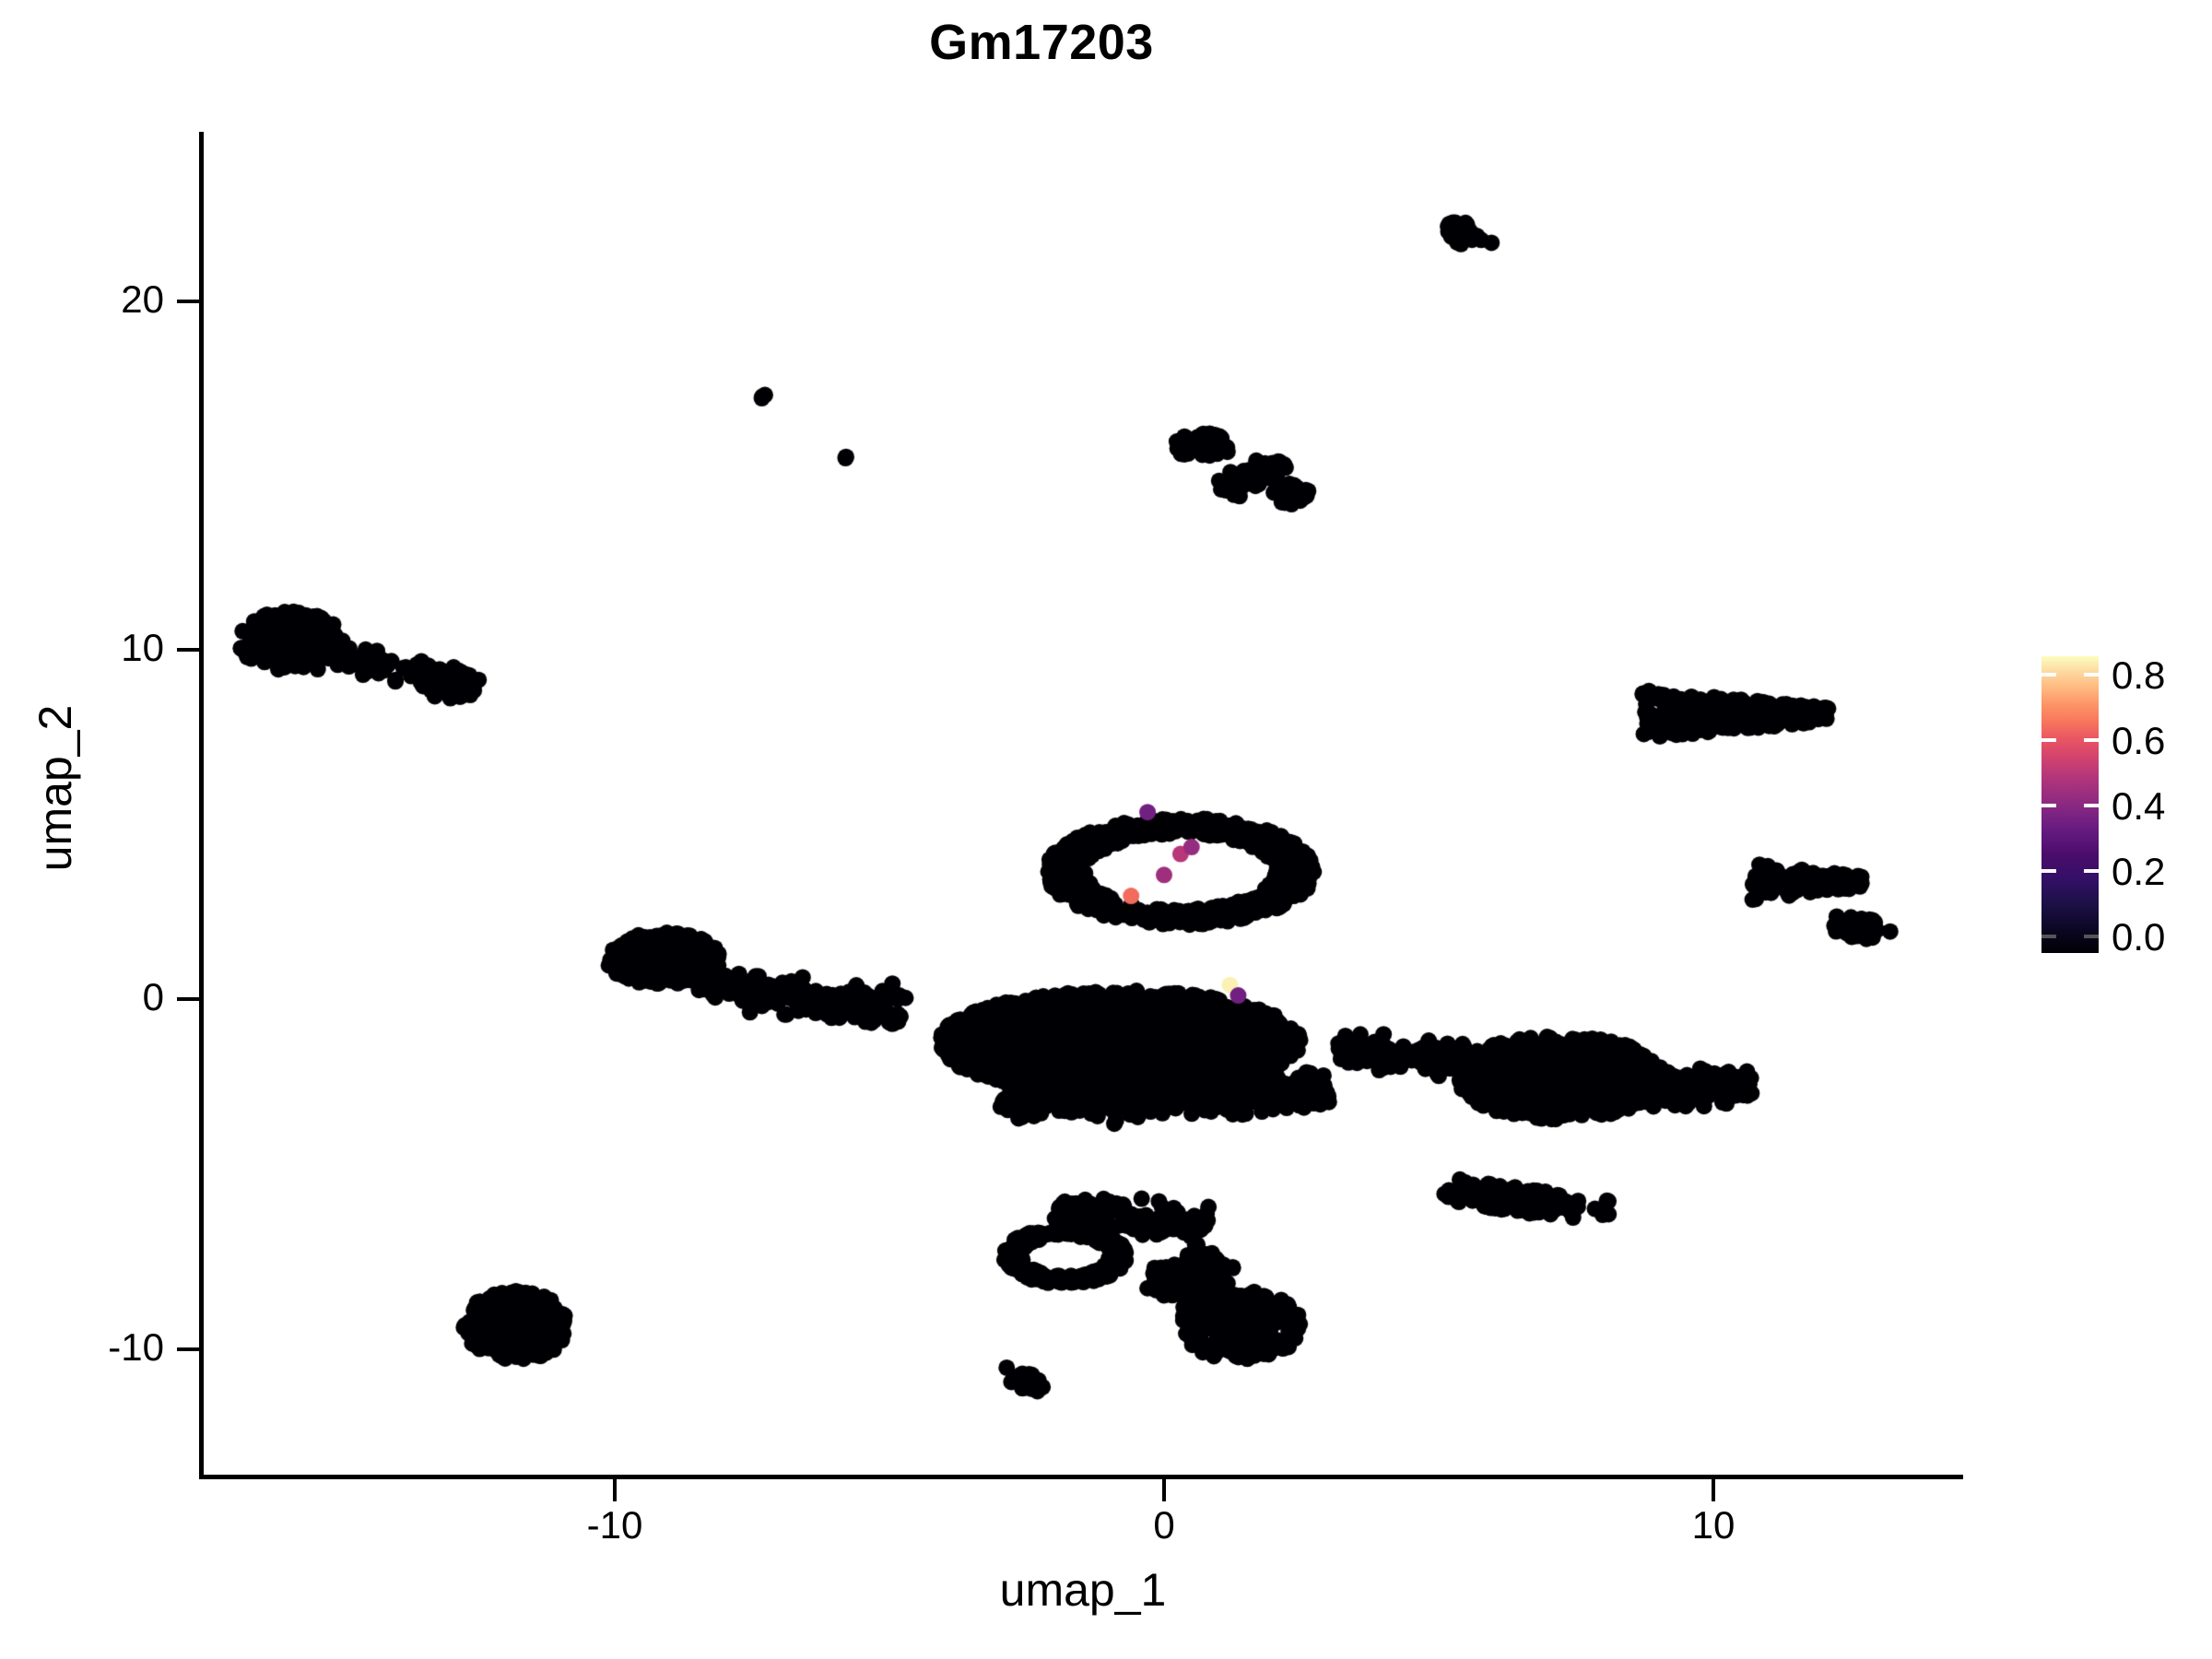 This screenshot has height=1659, width=2212. Describe the element at coordinates (2139, 871) in the screenshot. I see `colorbar-label-0.2: 0.2` at that location.